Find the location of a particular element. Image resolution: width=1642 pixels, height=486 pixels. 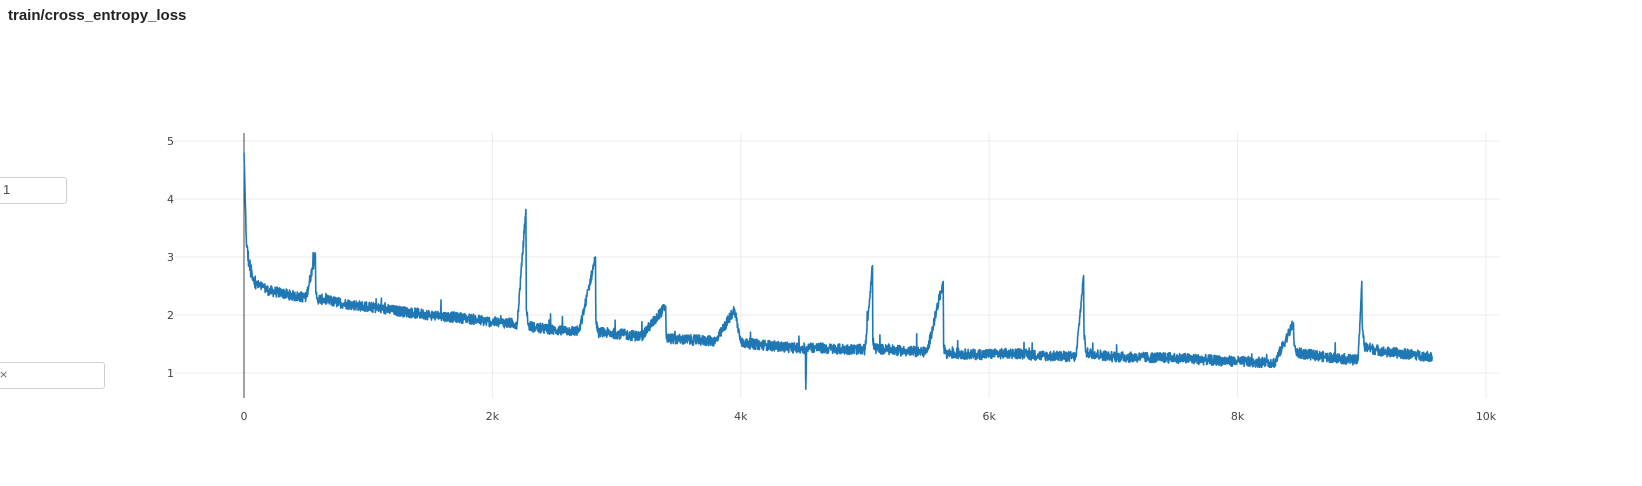

x-tick-label: 10k is located at coordinates (1486, 416).